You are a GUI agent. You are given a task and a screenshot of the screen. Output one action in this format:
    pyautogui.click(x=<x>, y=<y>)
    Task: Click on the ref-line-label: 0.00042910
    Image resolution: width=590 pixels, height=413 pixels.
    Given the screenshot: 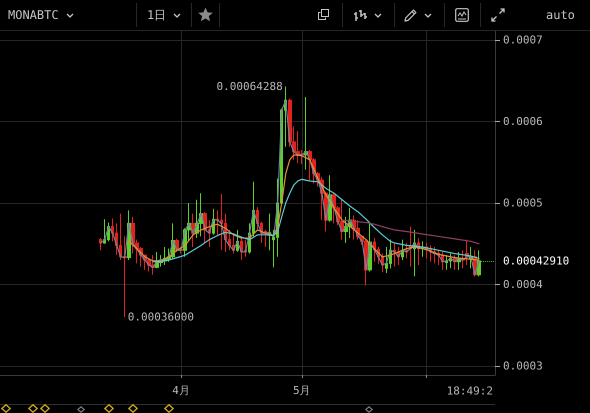 What is the action you would take?
    pyautogui.click(x=536, y=261)
    